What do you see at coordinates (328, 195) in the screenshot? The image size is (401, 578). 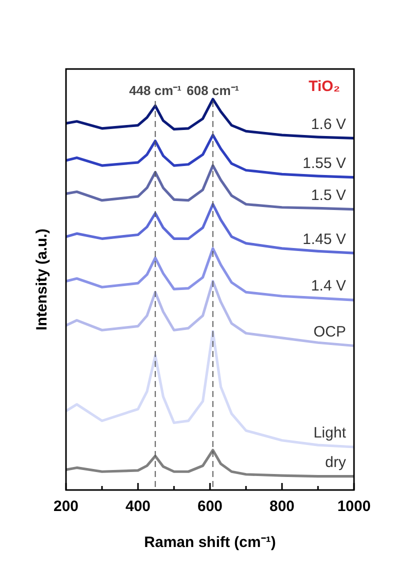 I see `series-label: 1.5 V` at bounding box center [328, 195].